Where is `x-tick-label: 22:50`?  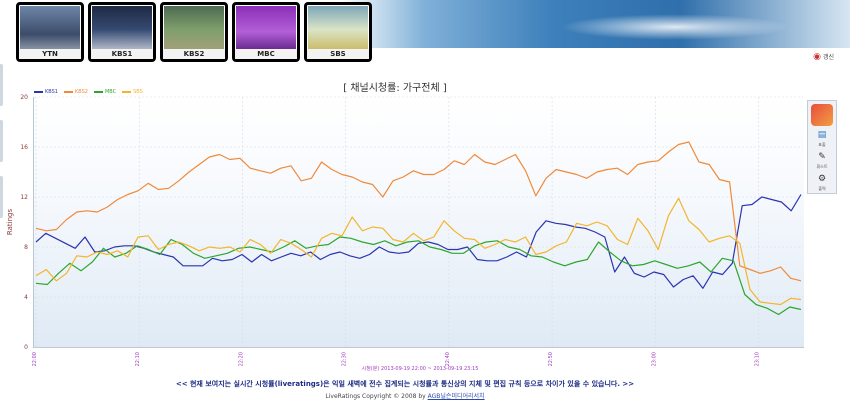
x-tick-label: 22:50 is located at coordinates (551, 359).